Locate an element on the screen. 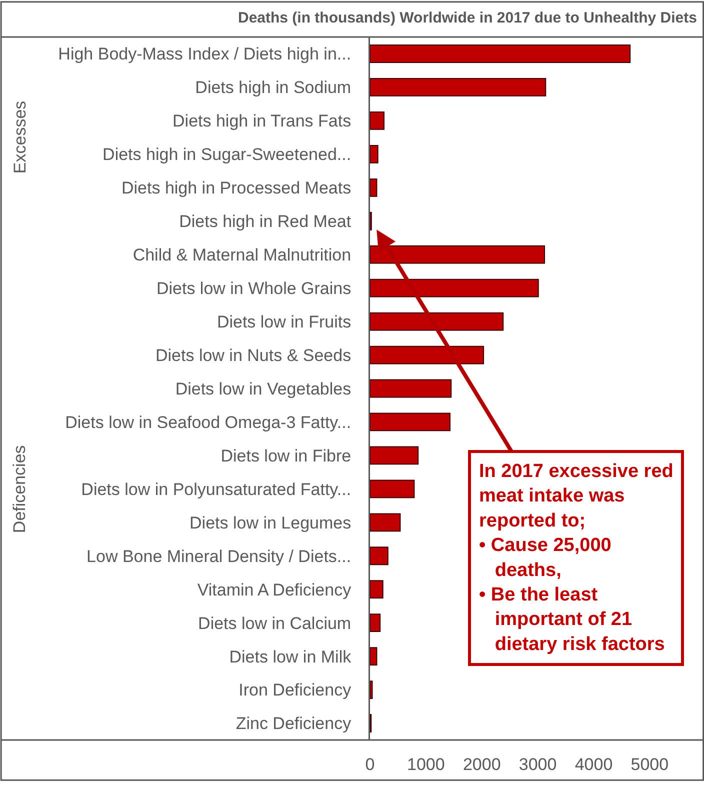 The width and height of the screenshot is (704, 786). y-tick-label: Diets high in Red Meat is located at coordinates (265, 222).